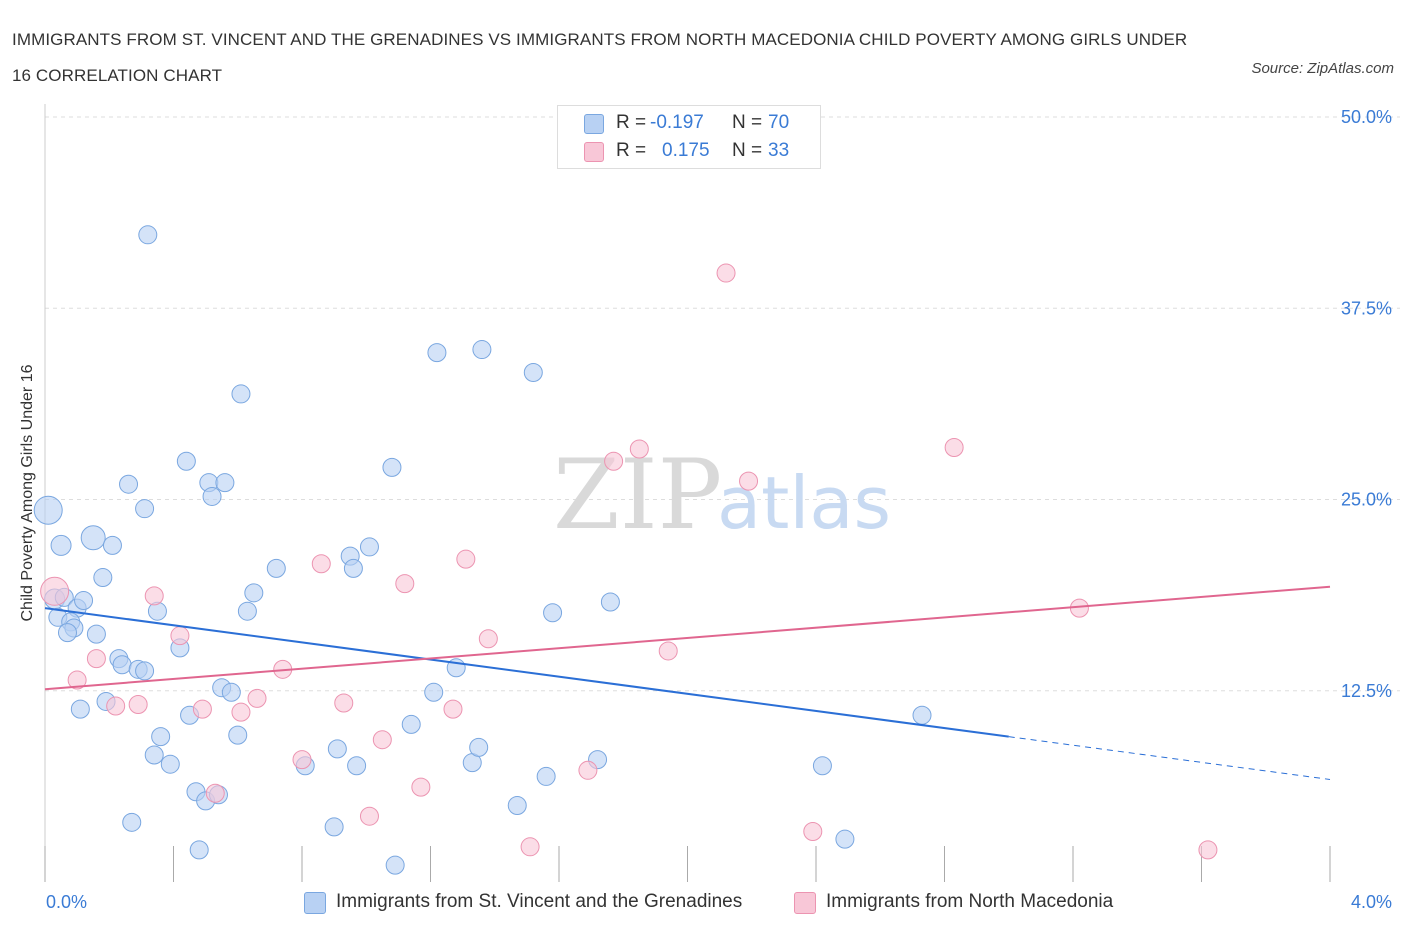 The image size is (1406, 930). What do you see at coordinates (970, 901) in the screenshot?
I see `bottom-legend-label: Immigrants from North Macedonia` at bounding box center [970, 901].